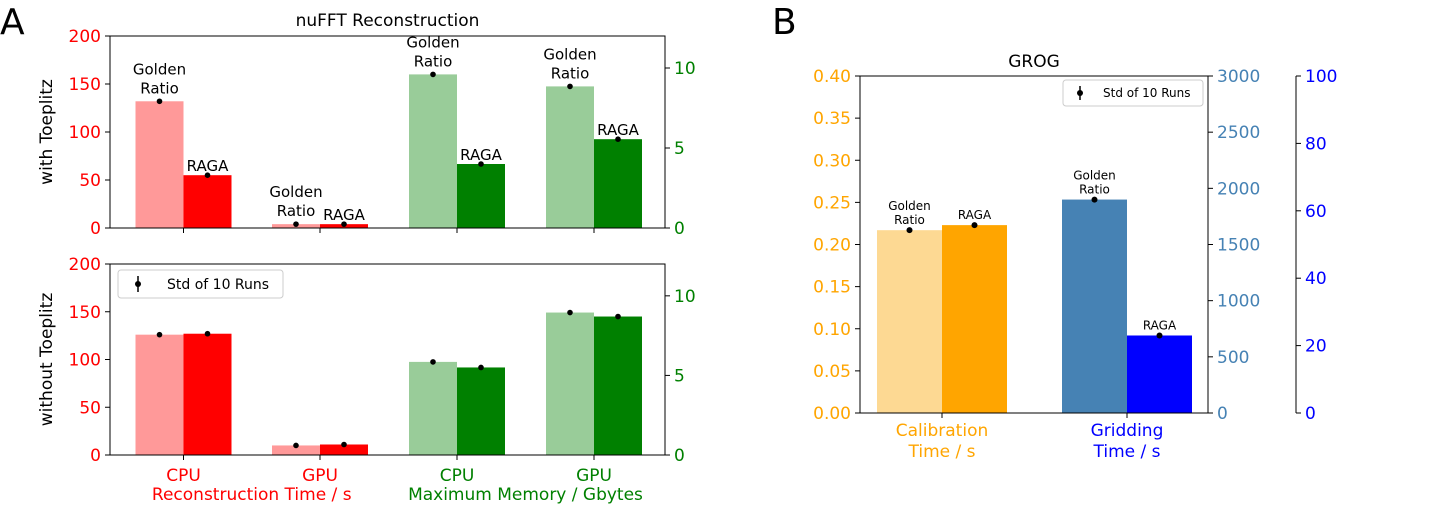 Image resolution: width=1432 pixels, height=517 pixels. I want to click on x-category-label: GPU, so click(320, 476).